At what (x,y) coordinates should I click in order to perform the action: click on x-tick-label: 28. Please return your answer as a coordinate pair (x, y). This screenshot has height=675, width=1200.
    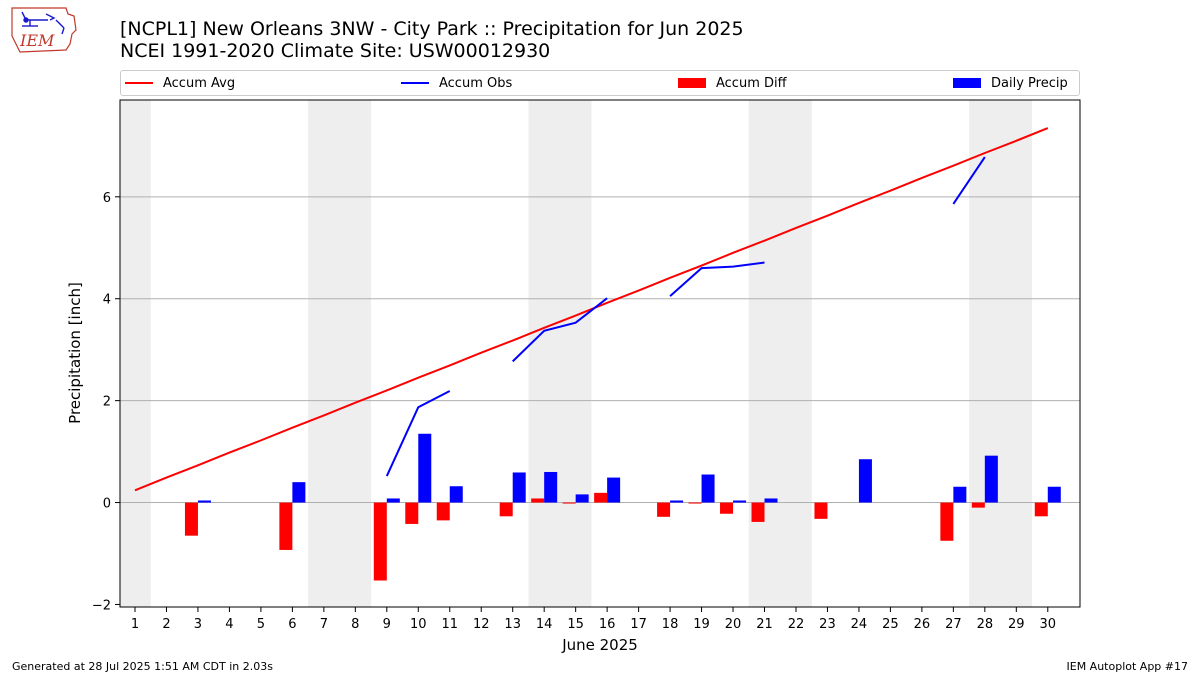
    Looking at the image, I should click on (985, 624).